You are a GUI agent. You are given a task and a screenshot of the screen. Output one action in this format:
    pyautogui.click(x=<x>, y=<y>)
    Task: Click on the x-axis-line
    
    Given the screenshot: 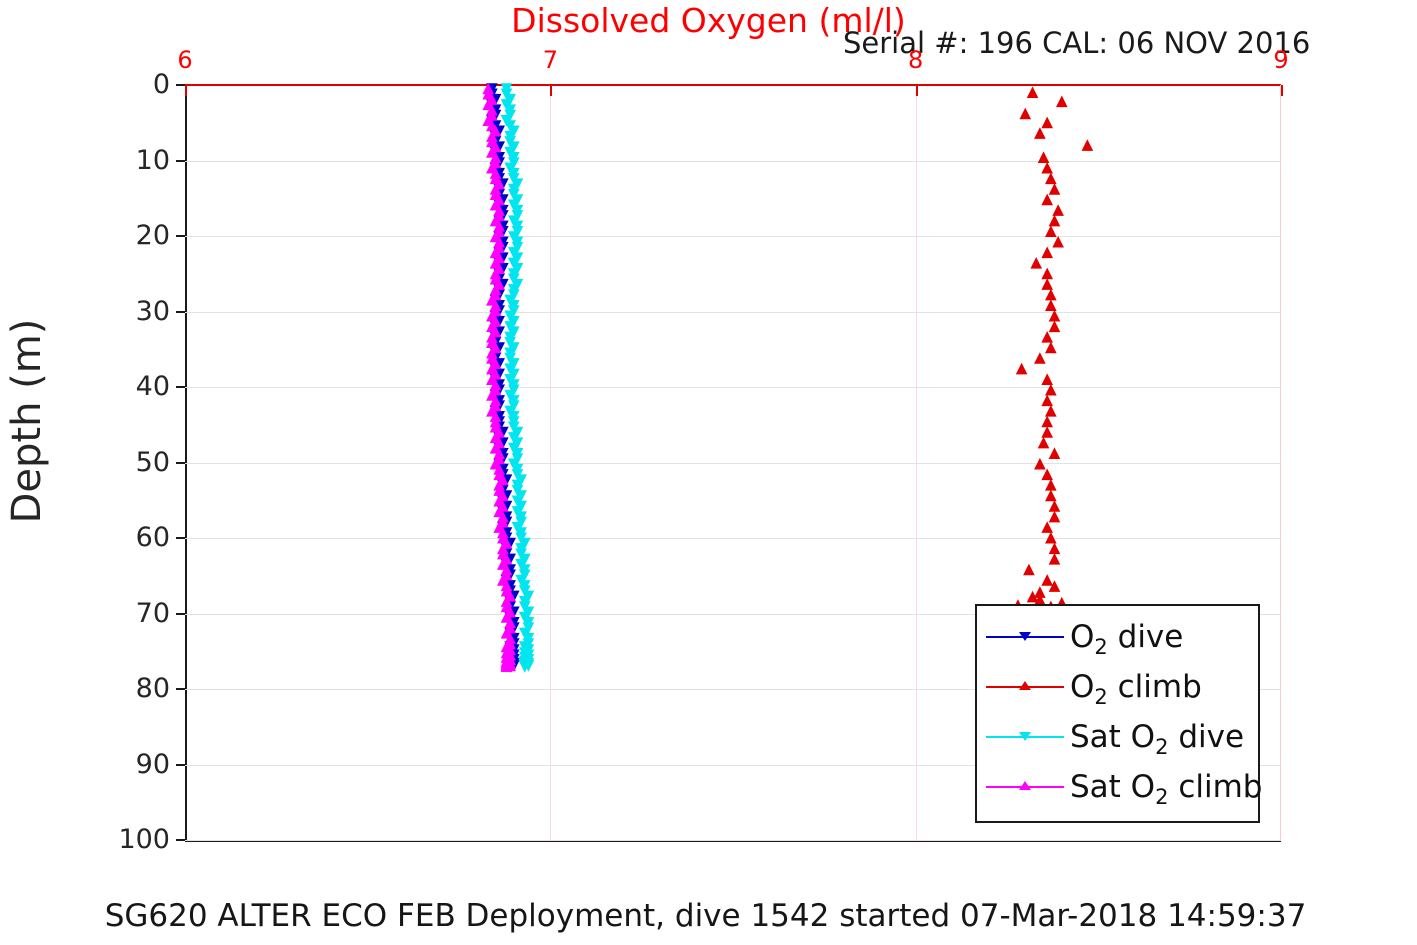 What is the action you would take?
    pyautogui.click(x=733, y=85)
    